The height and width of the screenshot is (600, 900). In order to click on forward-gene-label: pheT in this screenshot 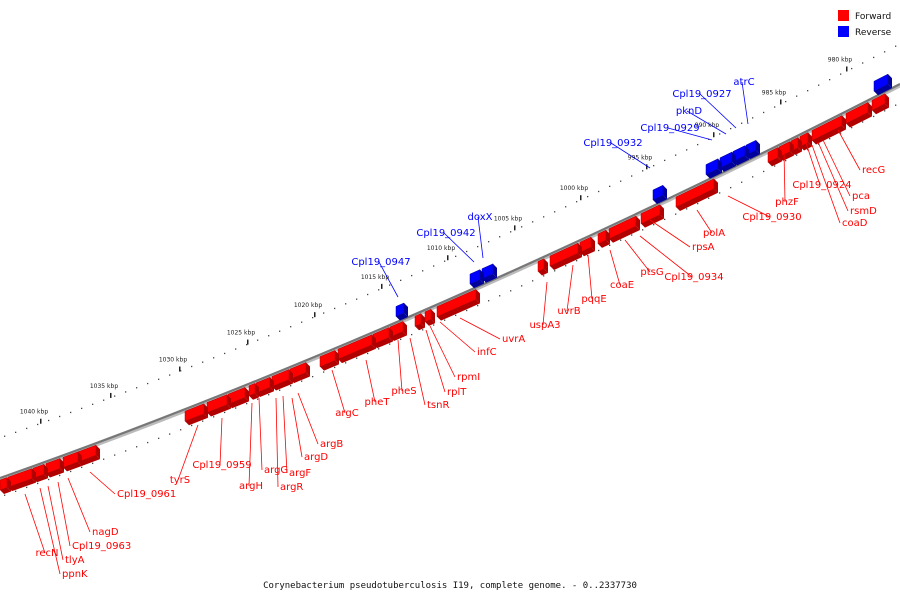, I will do `click(378, 402)`.